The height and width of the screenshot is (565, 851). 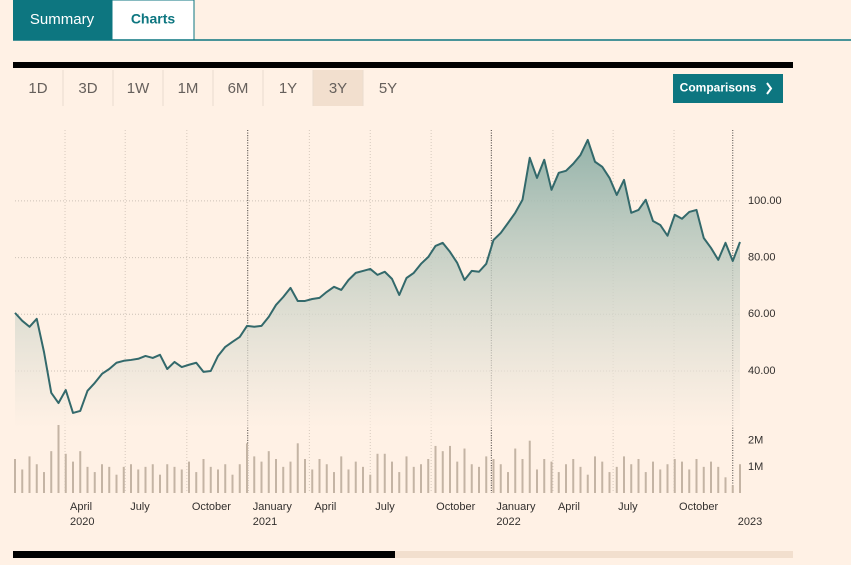 I want to click on volume-tick-label: 2M, so click(x=755, y=441).